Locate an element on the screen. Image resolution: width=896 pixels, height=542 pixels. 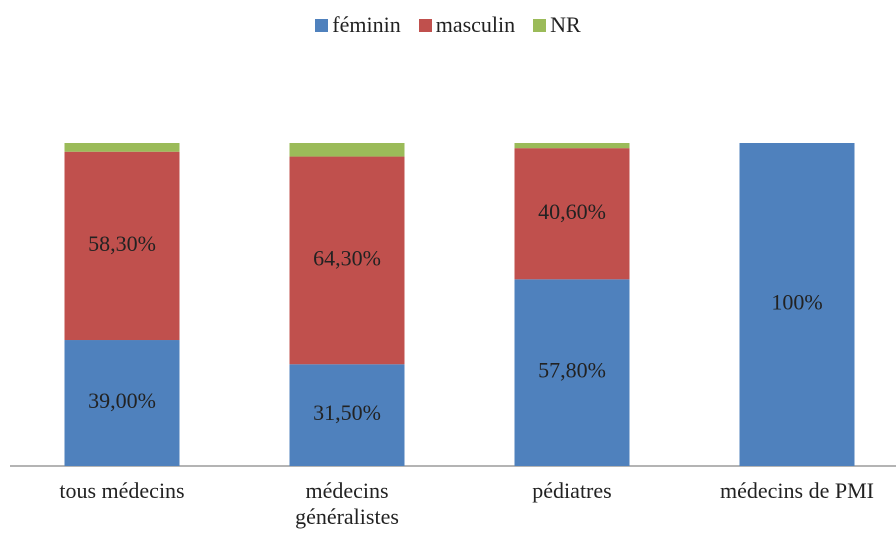
data-label: 40,60% is located at coordinates (572, 211).